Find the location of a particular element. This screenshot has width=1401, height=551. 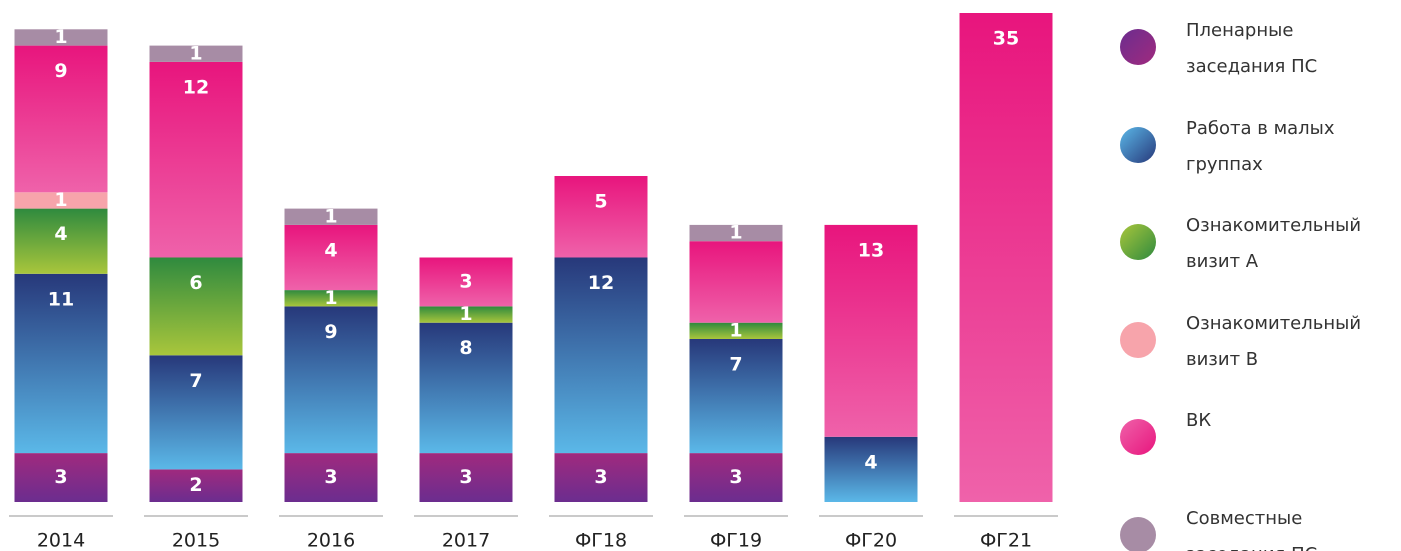

x-tick-label: ФГ21 is located at coordinates (1006, 540).